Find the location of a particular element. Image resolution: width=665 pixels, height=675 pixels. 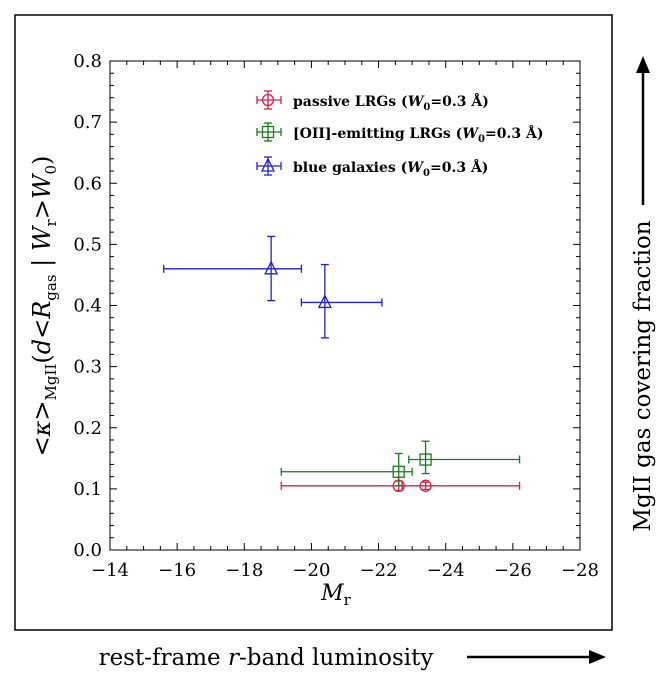

y-label-part: | is located at coordinates (42, 262).